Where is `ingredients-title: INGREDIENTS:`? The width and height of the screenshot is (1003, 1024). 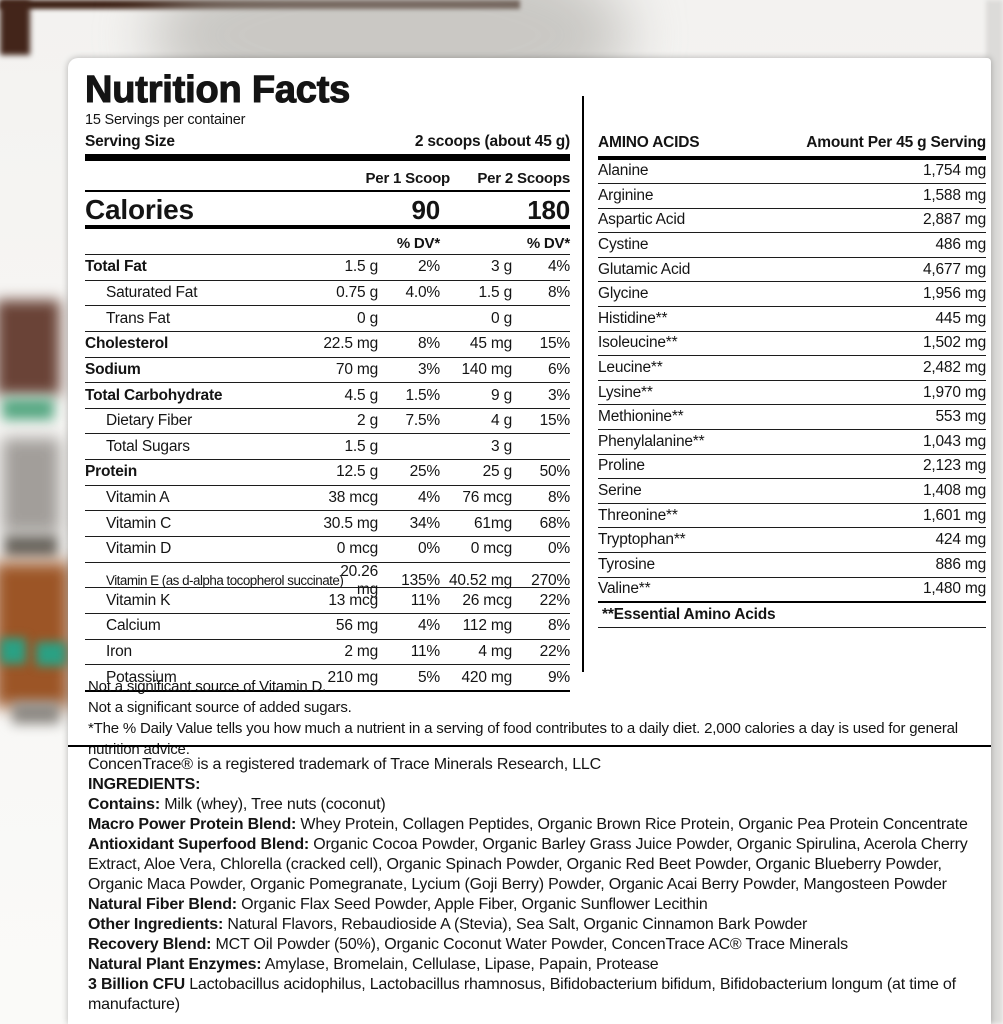
ingredients-title: INGREDIENTS: is located at coordinates (144, 784).